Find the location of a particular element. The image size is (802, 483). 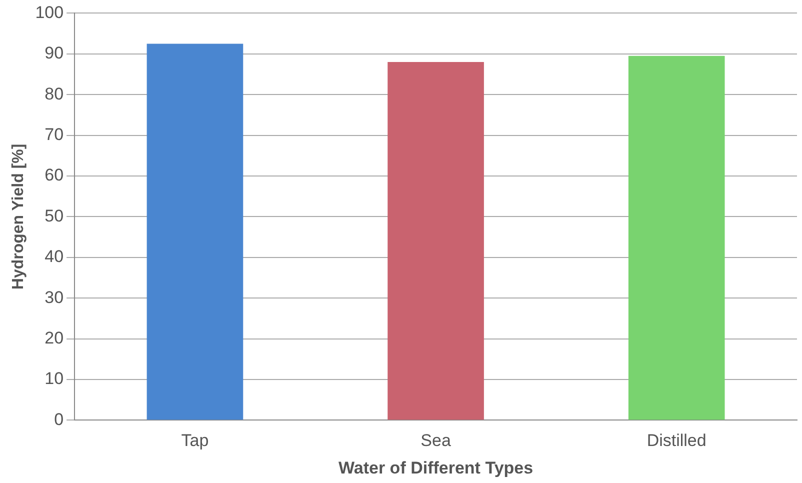

y-tick-label: 40 is located at coordinates (54, 256).